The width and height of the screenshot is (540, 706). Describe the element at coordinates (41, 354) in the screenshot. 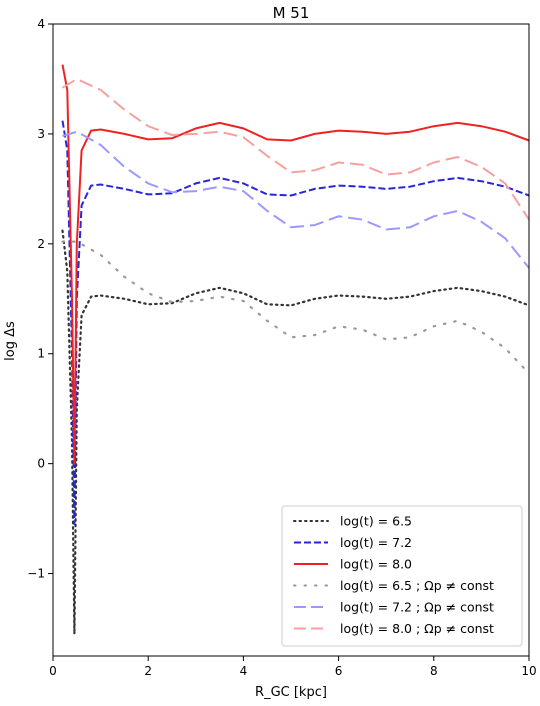

I see `y-tick-label: 1` at that location.